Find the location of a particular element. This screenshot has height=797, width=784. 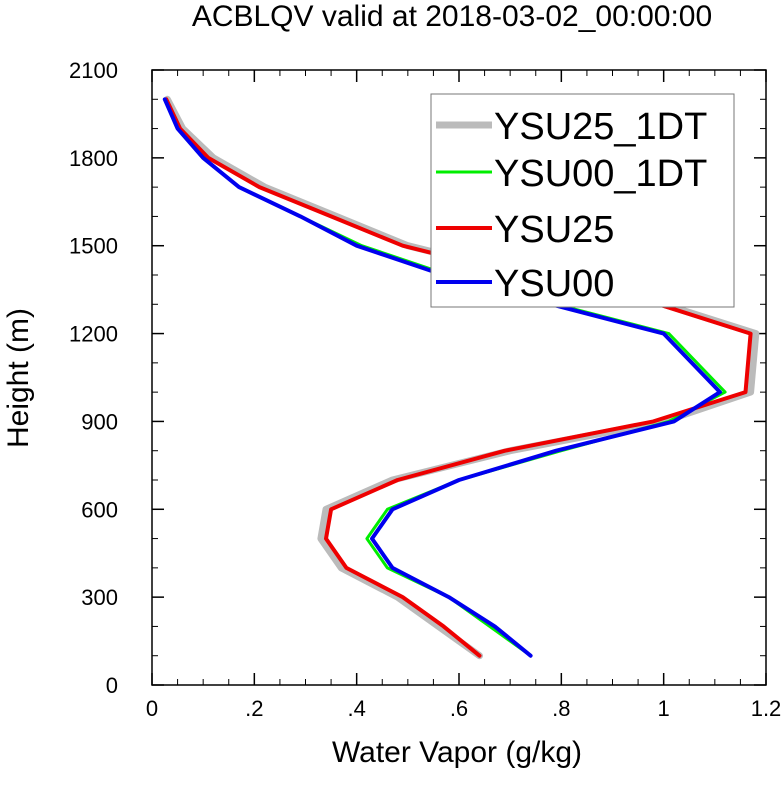

y-tick-label: 1200 is located at coordinates (93, 334).